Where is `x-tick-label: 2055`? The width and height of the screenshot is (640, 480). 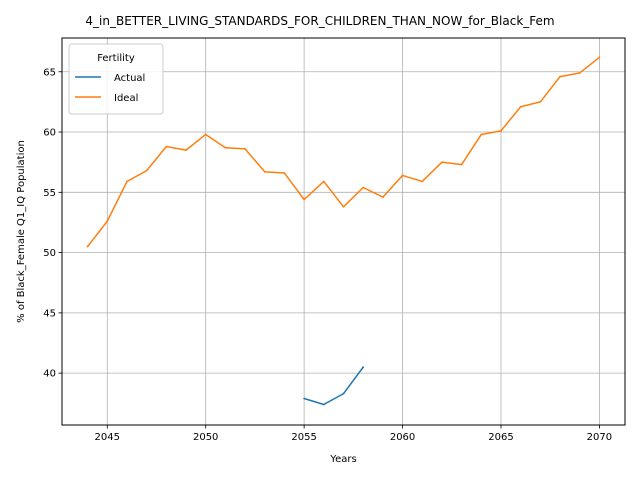 x-tick-label: 2055 is located at coordinates (303, 437).